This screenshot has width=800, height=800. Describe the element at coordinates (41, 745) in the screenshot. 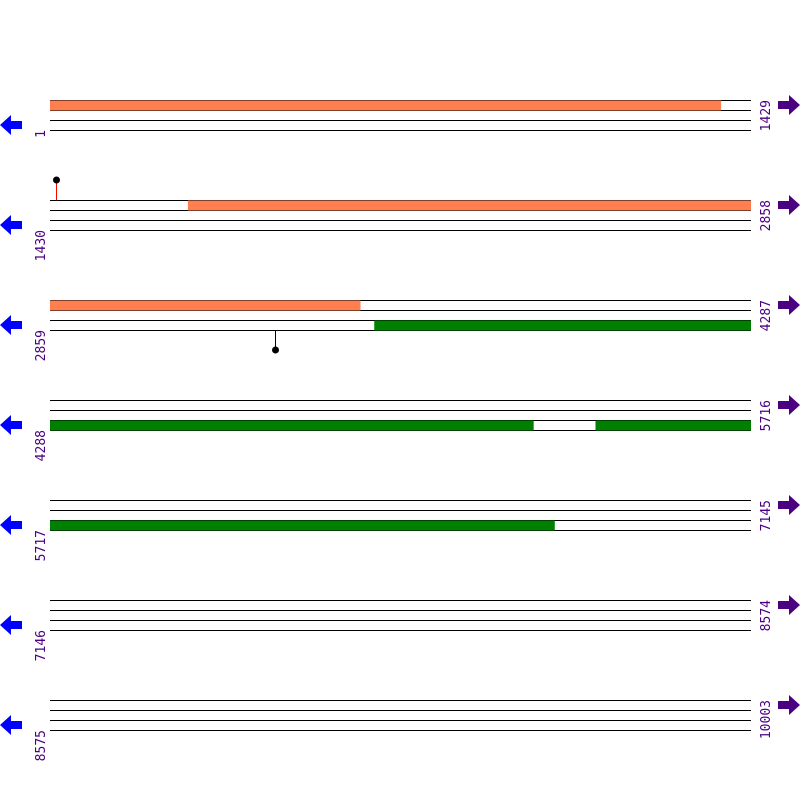

I see `row-start-label: 8575` at that location.